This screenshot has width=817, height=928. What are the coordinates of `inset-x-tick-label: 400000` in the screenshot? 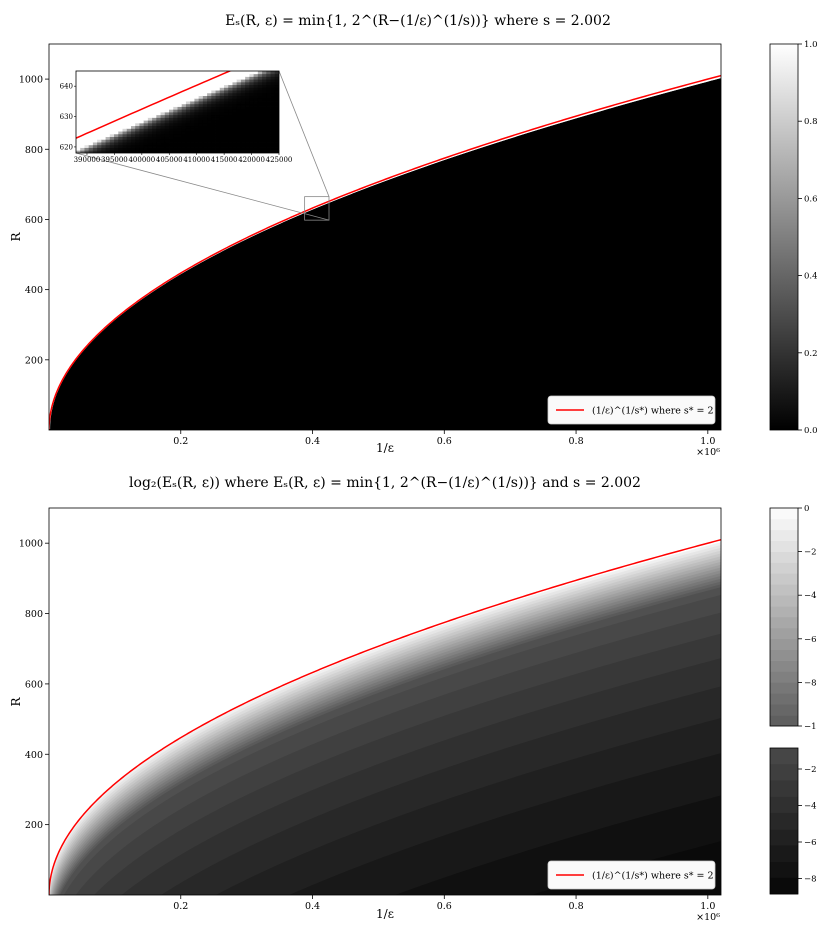 It's located at (141, 160).